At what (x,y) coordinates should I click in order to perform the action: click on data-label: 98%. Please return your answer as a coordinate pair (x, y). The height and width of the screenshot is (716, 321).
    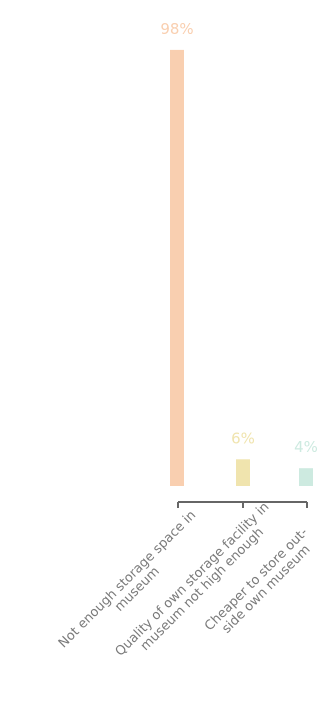
    Looking at the image, I should click on (176, 29).